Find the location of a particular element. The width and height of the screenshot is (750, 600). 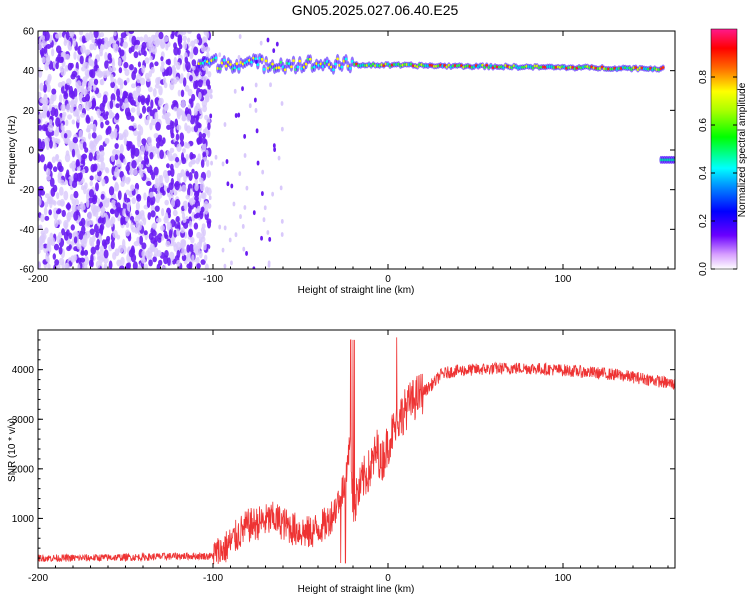

snr-x-label: Height of straight line (km) is located at coordinates (356, 589).